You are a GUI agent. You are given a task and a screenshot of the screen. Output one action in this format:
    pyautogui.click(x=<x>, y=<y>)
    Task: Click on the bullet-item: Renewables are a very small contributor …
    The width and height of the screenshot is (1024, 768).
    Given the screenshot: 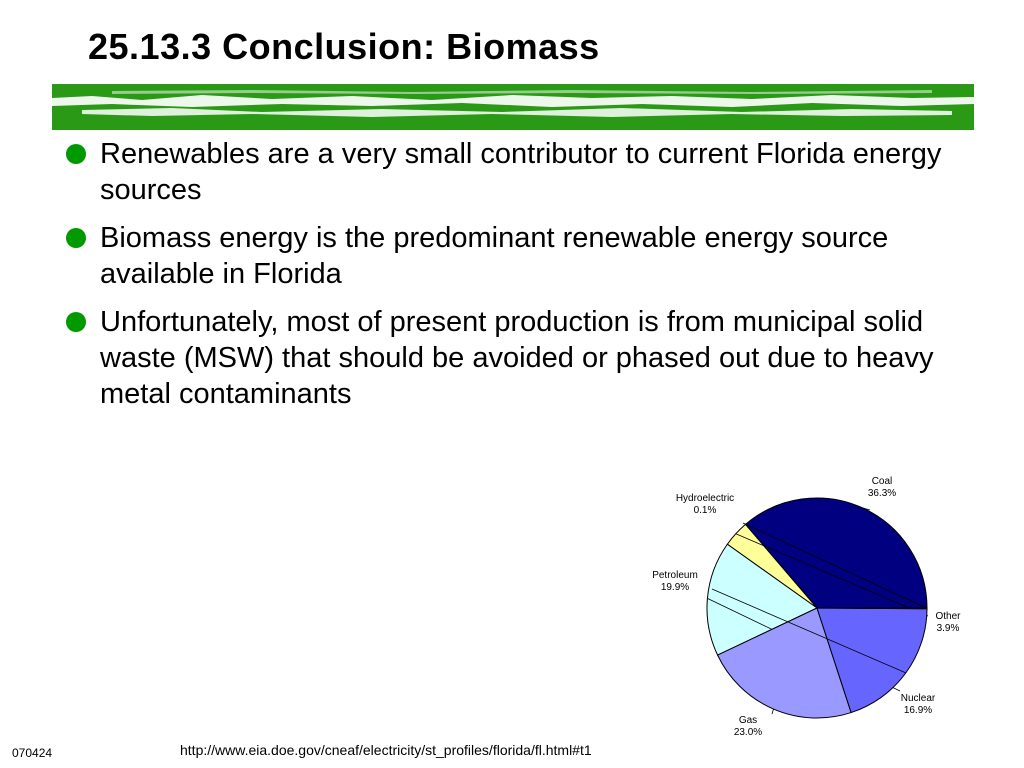 What is the action you would take?
    pyautogui.click(x=502, y=172)
    